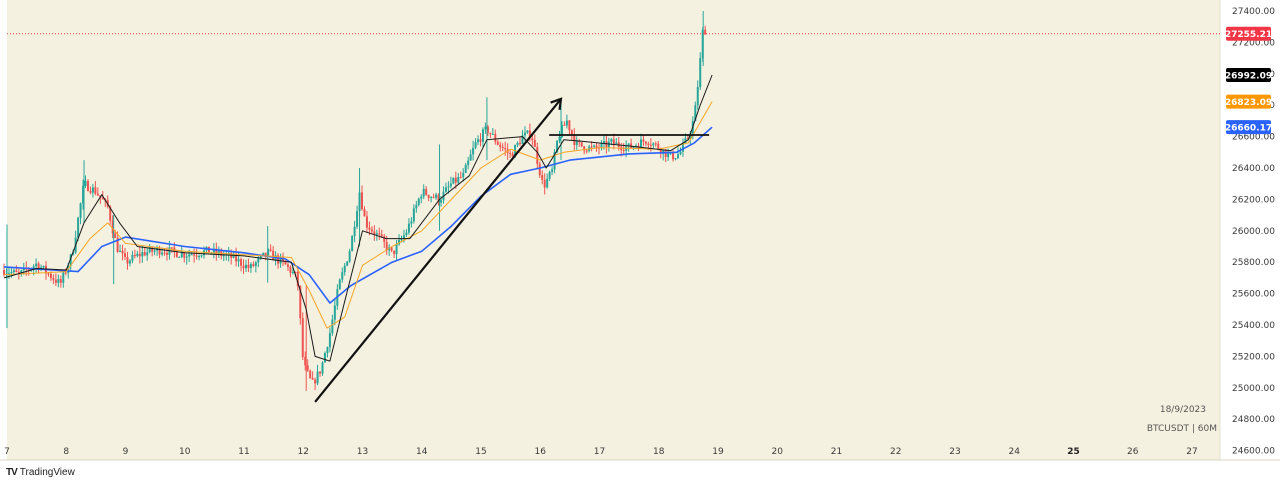 This screenshot has width=1280, height=491. What do you see at coordinates (1253, 169) in the screenshot?
I see `y-tick-label: 26400.00` at bounding box center [1253, 169].